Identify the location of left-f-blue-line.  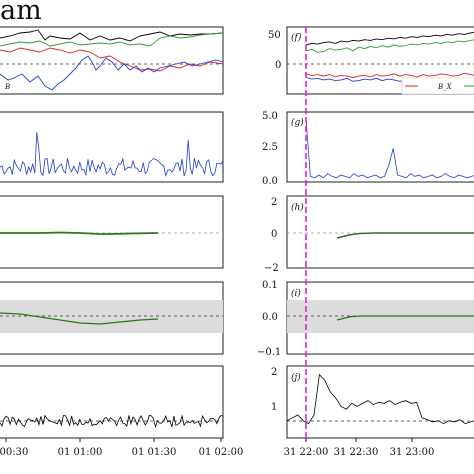
(112, 73).